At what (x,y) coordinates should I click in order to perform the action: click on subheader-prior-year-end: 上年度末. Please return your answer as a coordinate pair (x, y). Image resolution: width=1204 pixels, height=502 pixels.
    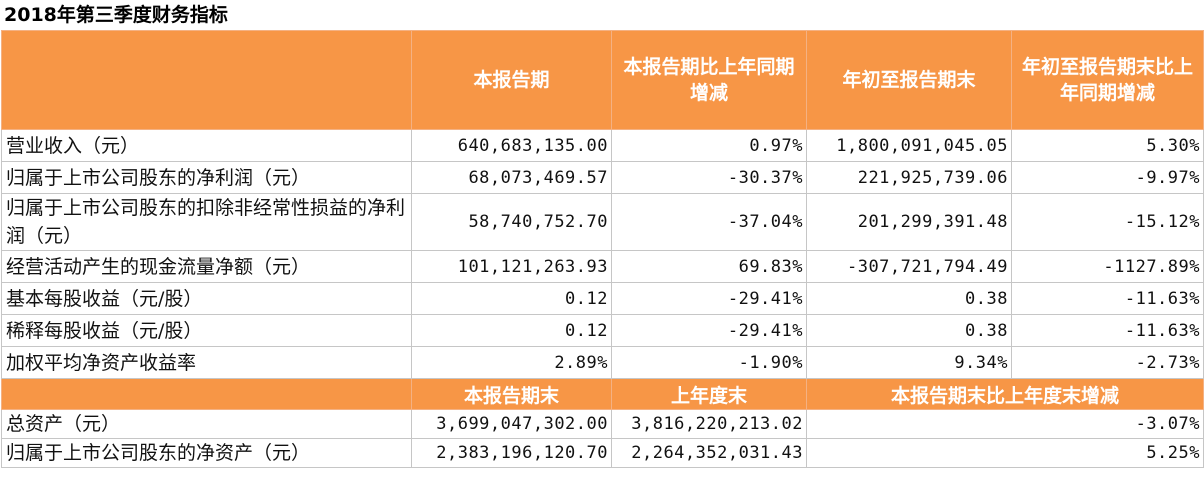
    Looking at the image, I should click on (709, 394).